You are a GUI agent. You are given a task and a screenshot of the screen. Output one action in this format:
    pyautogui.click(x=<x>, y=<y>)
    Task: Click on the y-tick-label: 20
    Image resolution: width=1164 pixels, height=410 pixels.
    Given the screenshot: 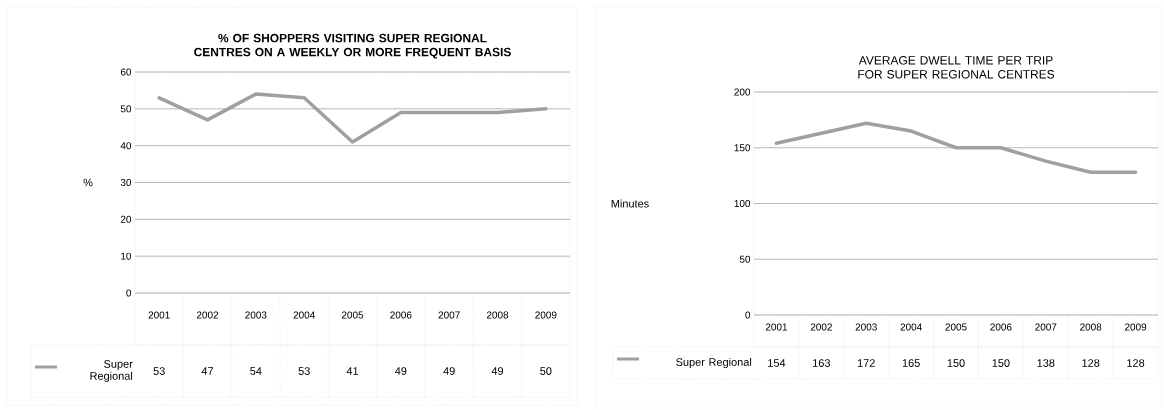 What is the action you would take?
    pyautogui.click(x=126, y=219)
    